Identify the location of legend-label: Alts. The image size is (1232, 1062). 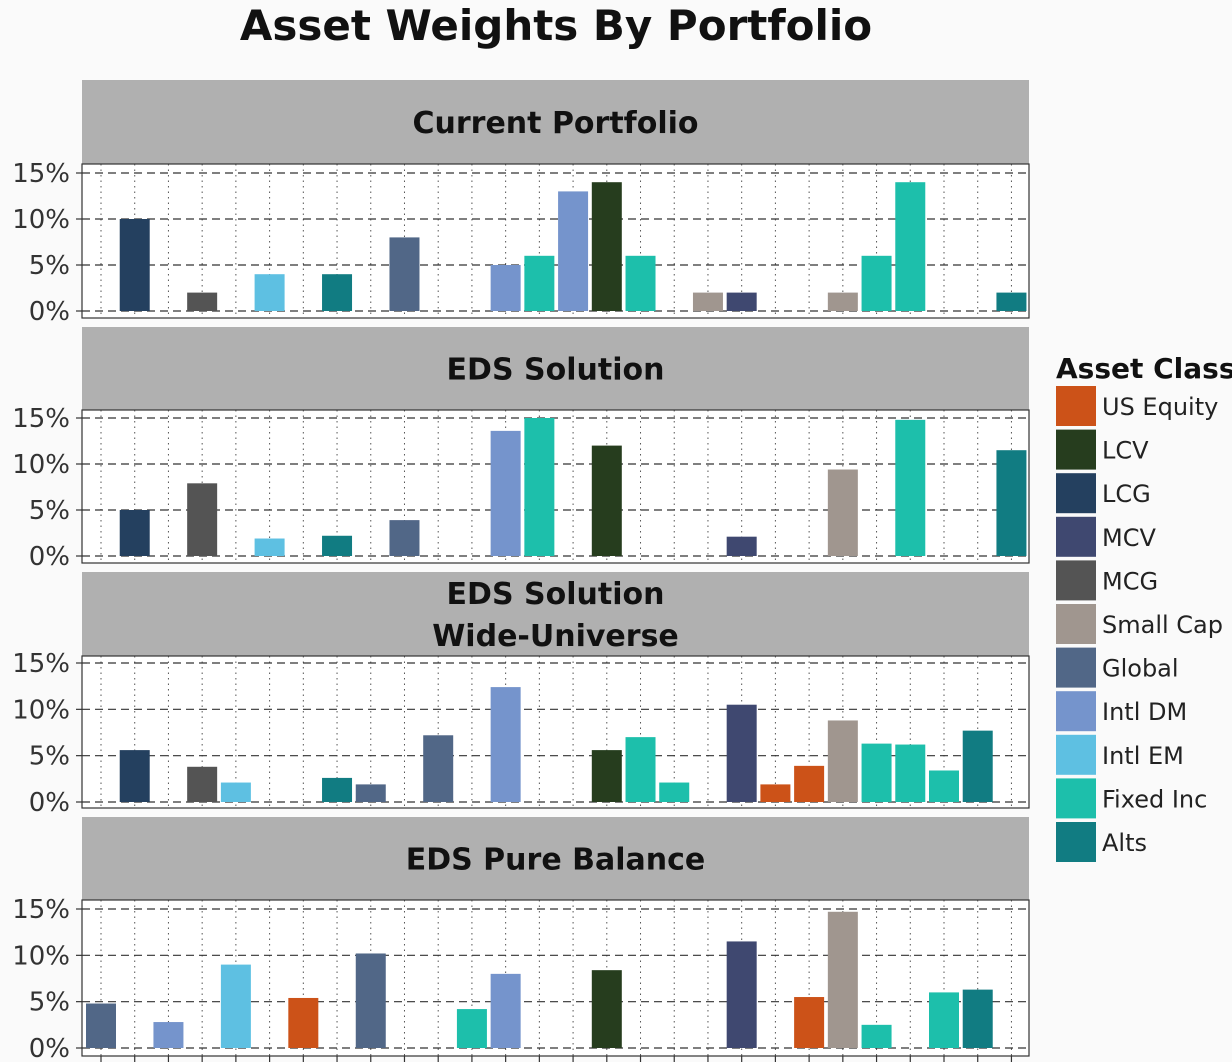
(1124, 843).